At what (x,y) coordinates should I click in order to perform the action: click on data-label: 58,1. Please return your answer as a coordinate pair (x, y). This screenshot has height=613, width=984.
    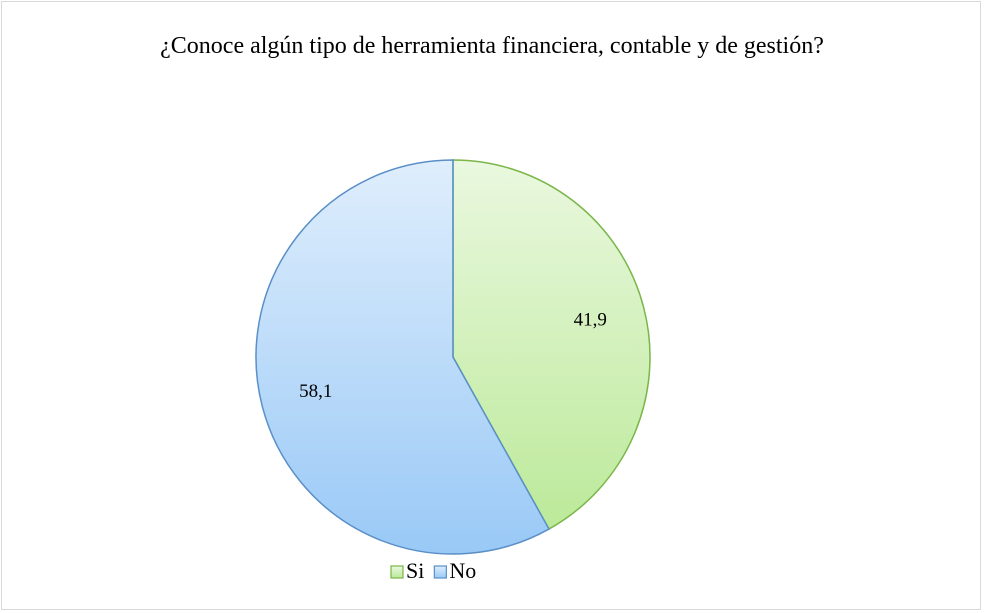
    Looking at the image, I should click on (315, 391).